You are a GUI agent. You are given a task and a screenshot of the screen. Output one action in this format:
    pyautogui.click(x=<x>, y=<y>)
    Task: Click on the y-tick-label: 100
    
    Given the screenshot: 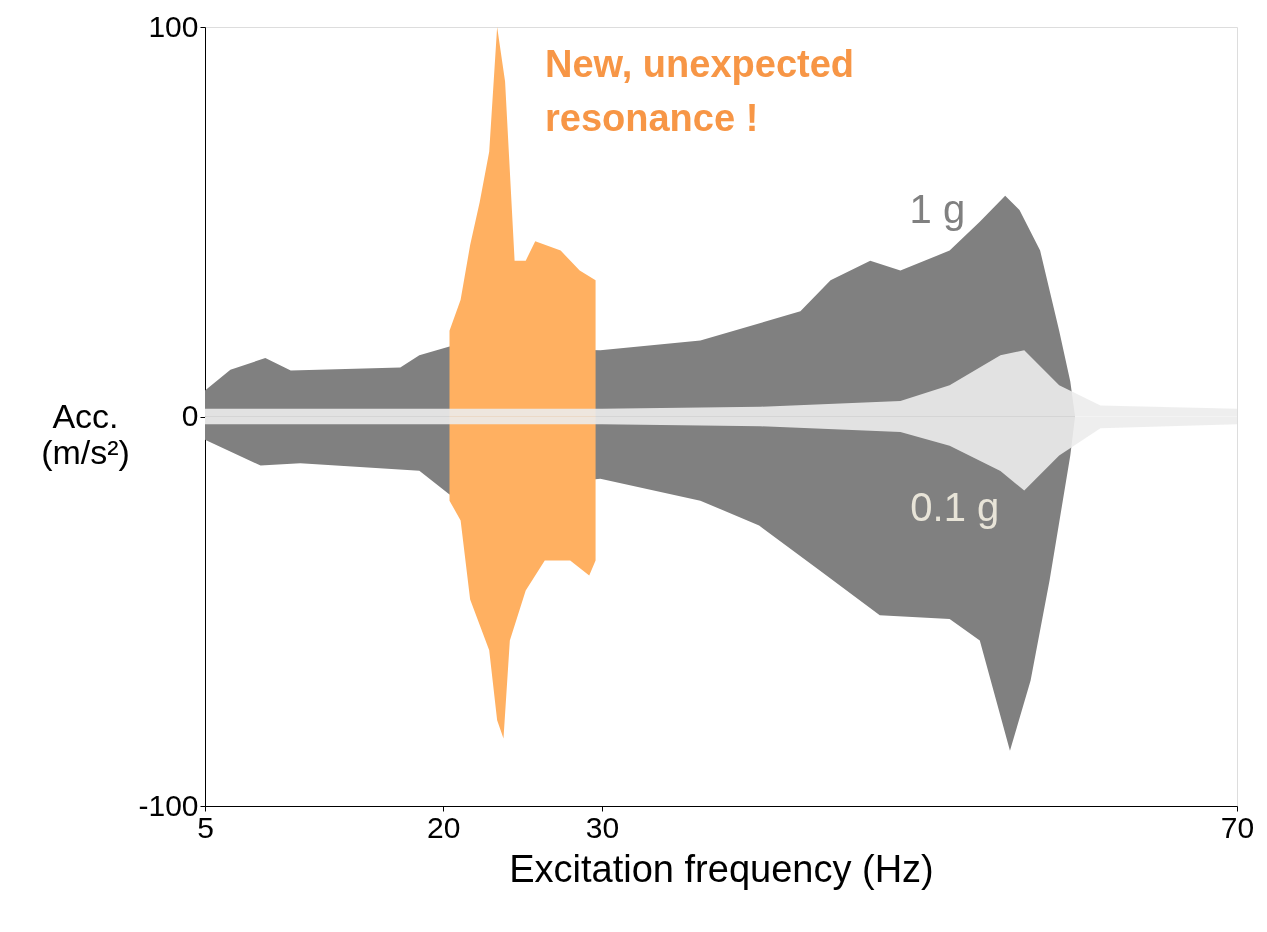 What is the action you would take?
    pyautogui.click(x=173, y=26)
    